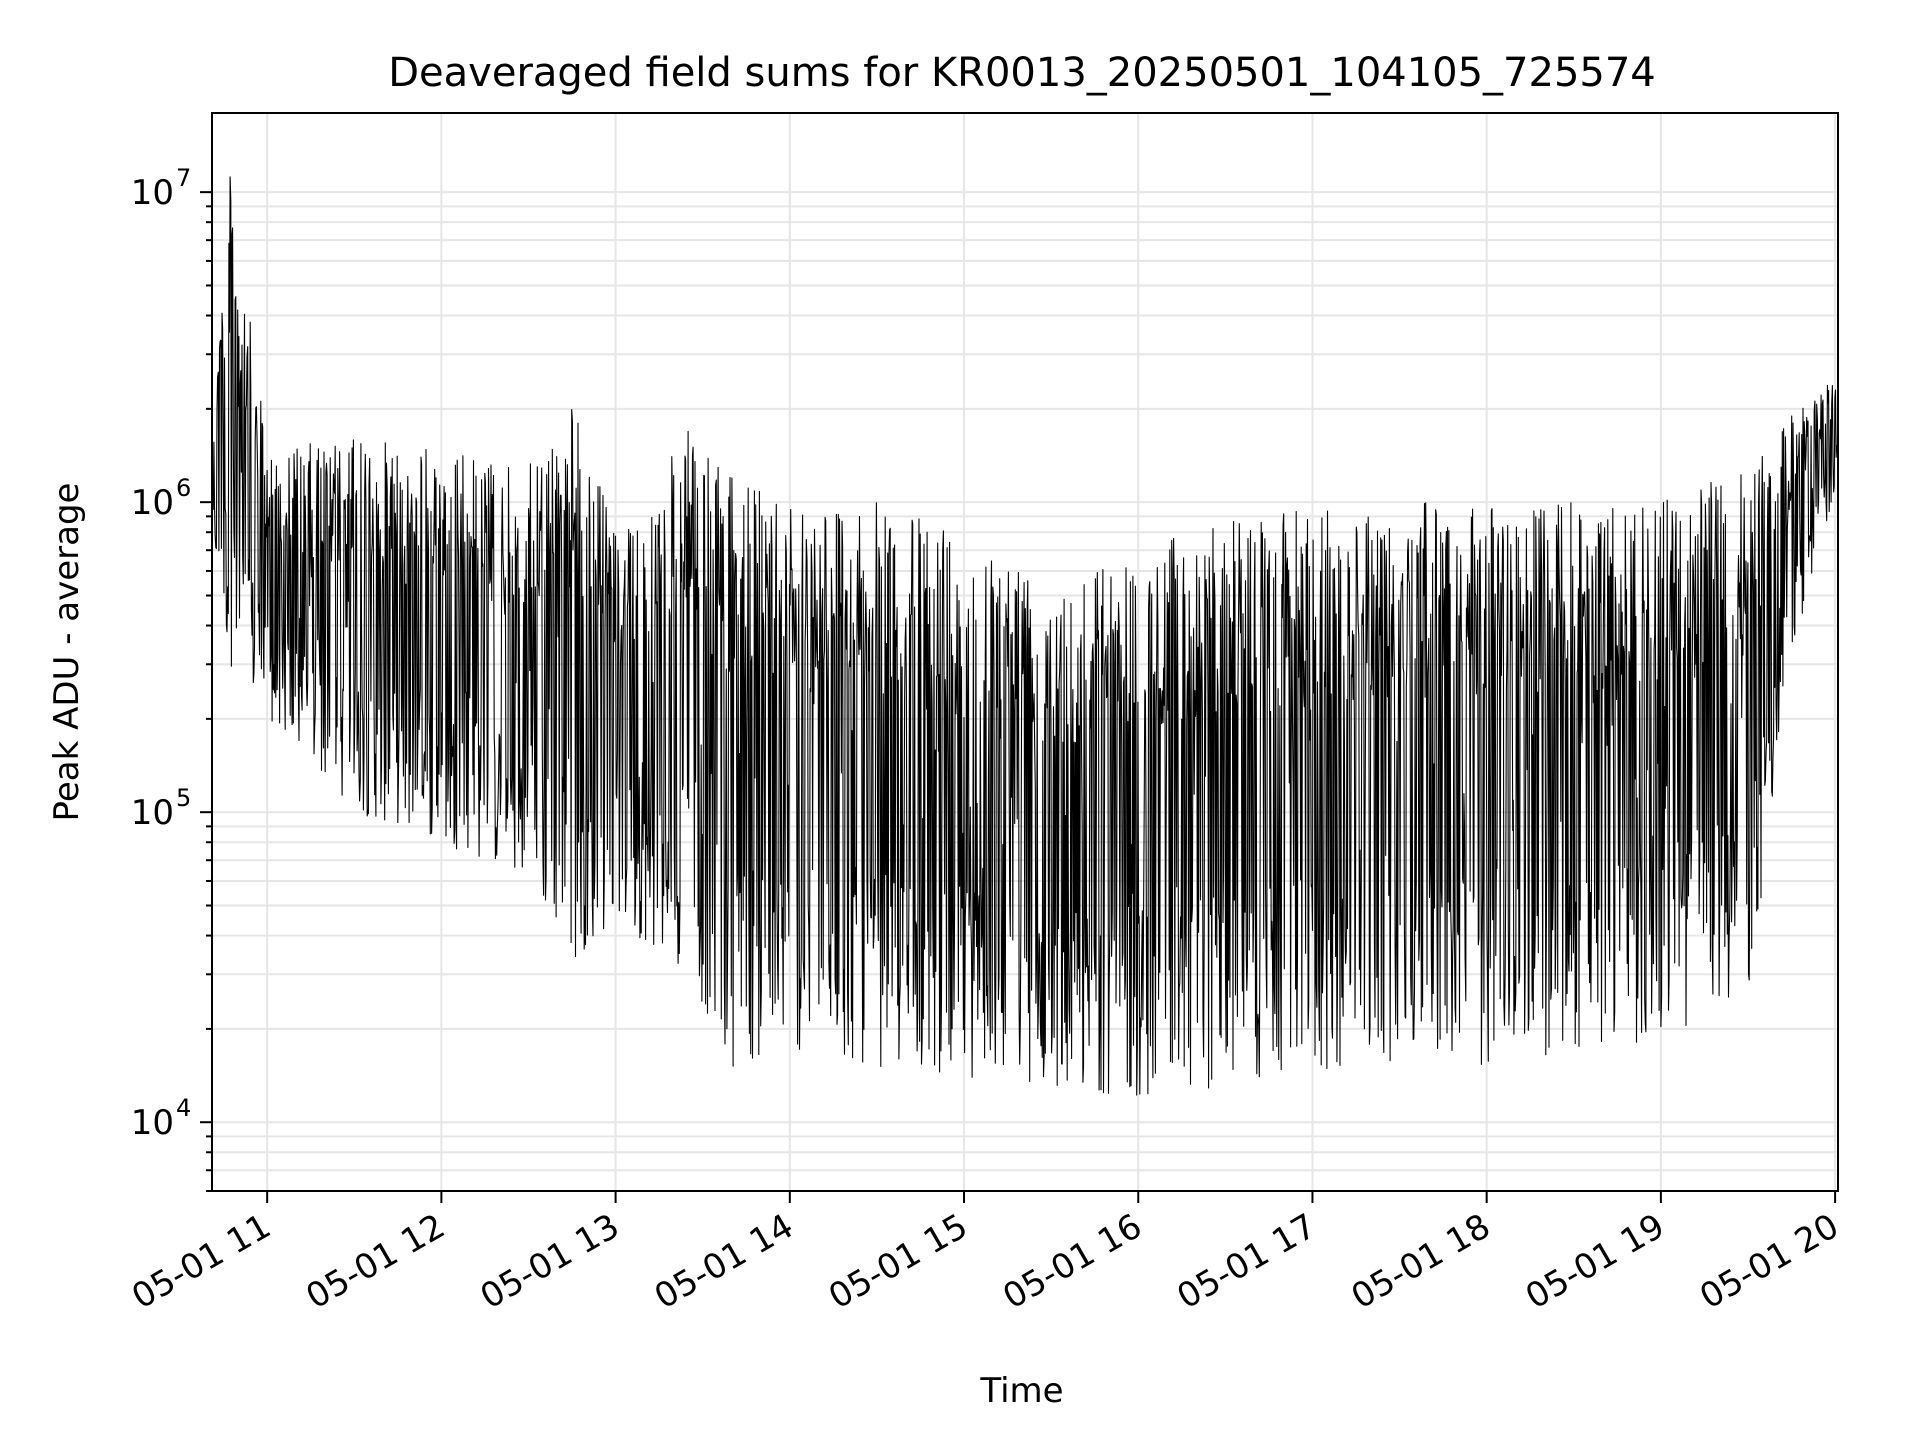 This screenshot has height=1440, width=1920. What do you see at coordinates (183, 488) in the screenshot?
I see `y-tick-exponent: 6` at bounding box center [183, 488].